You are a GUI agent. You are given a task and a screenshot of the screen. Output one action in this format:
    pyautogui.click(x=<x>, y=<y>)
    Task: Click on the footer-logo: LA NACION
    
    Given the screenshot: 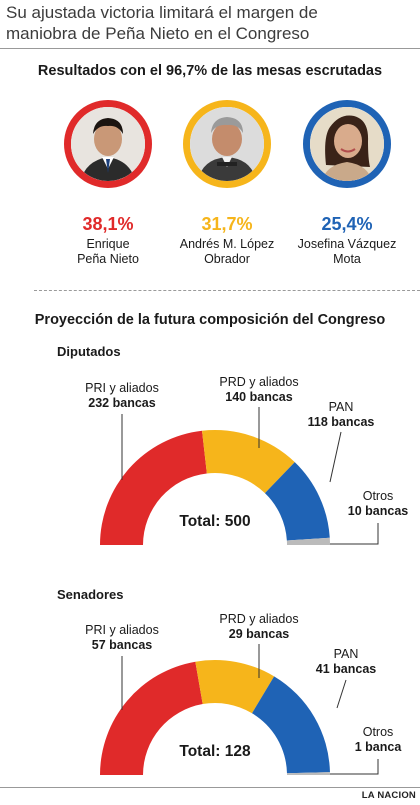 What is the action you would take?
    pyautogui.click(x=388, y=795)
    